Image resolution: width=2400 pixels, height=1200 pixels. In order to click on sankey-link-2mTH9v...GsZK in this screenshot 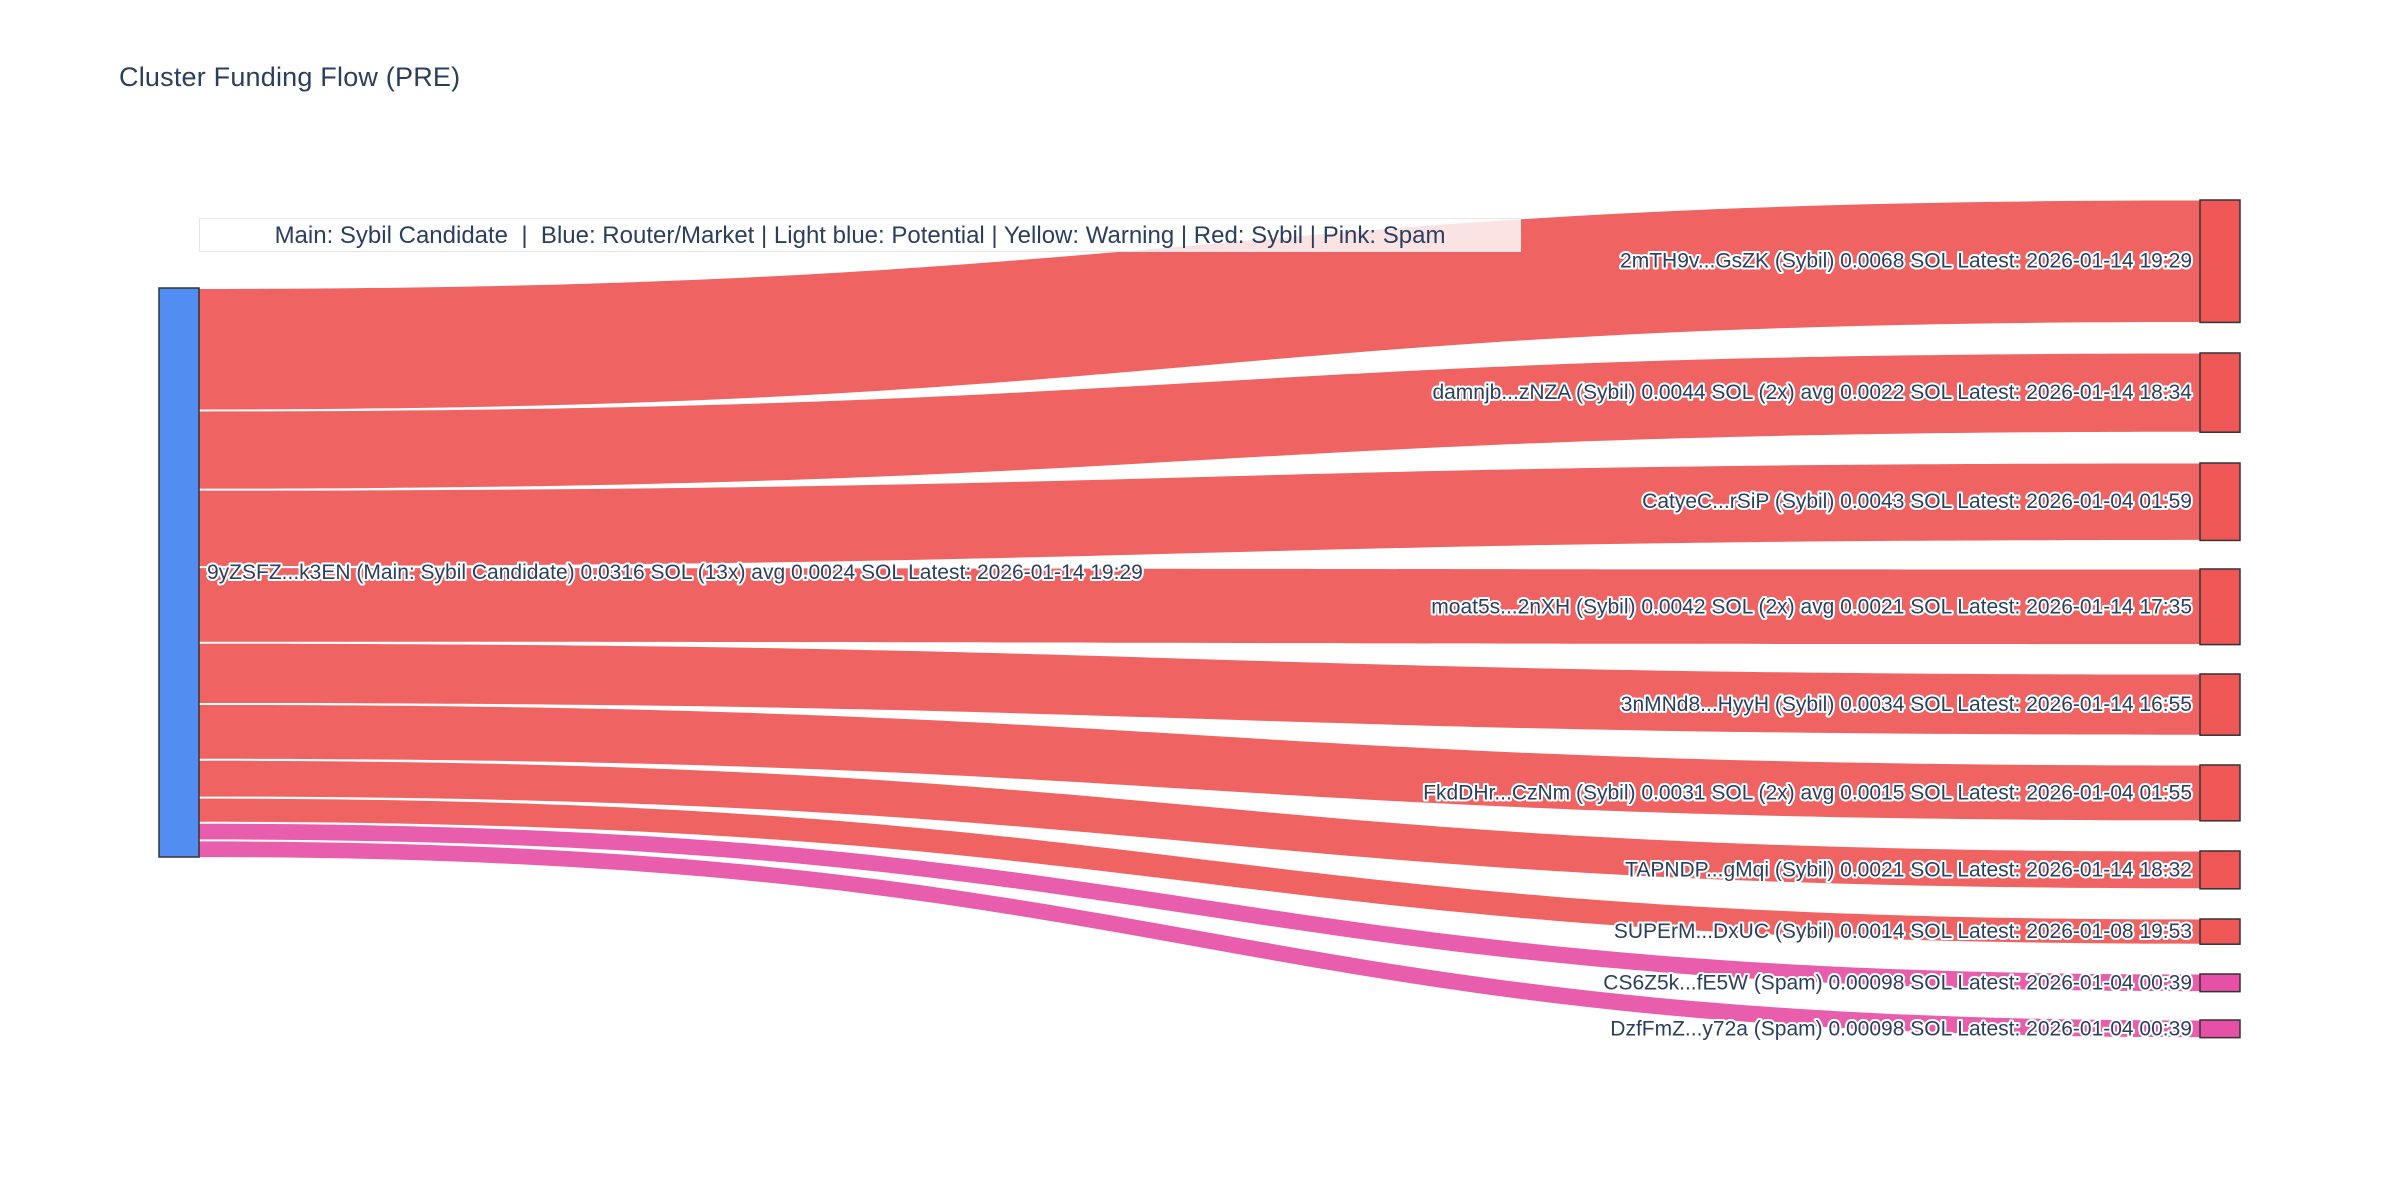, I will do `click(1199, 305)`.